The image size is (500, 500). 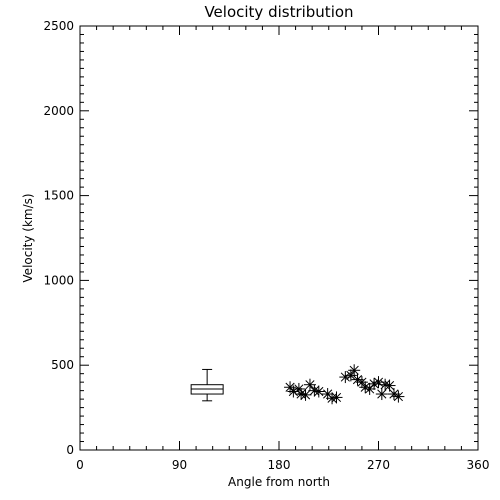 I want to click on y-tick-label: 2000, so click(x=58, y=111).